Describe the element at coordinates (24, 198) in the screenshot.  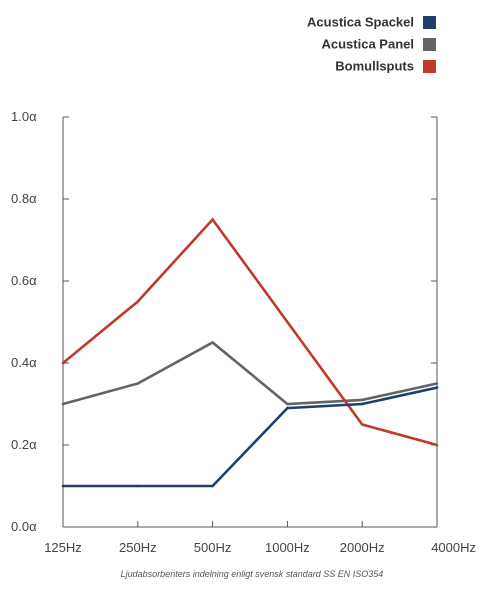
I see `y-tick-label: 0.8α` at that location.